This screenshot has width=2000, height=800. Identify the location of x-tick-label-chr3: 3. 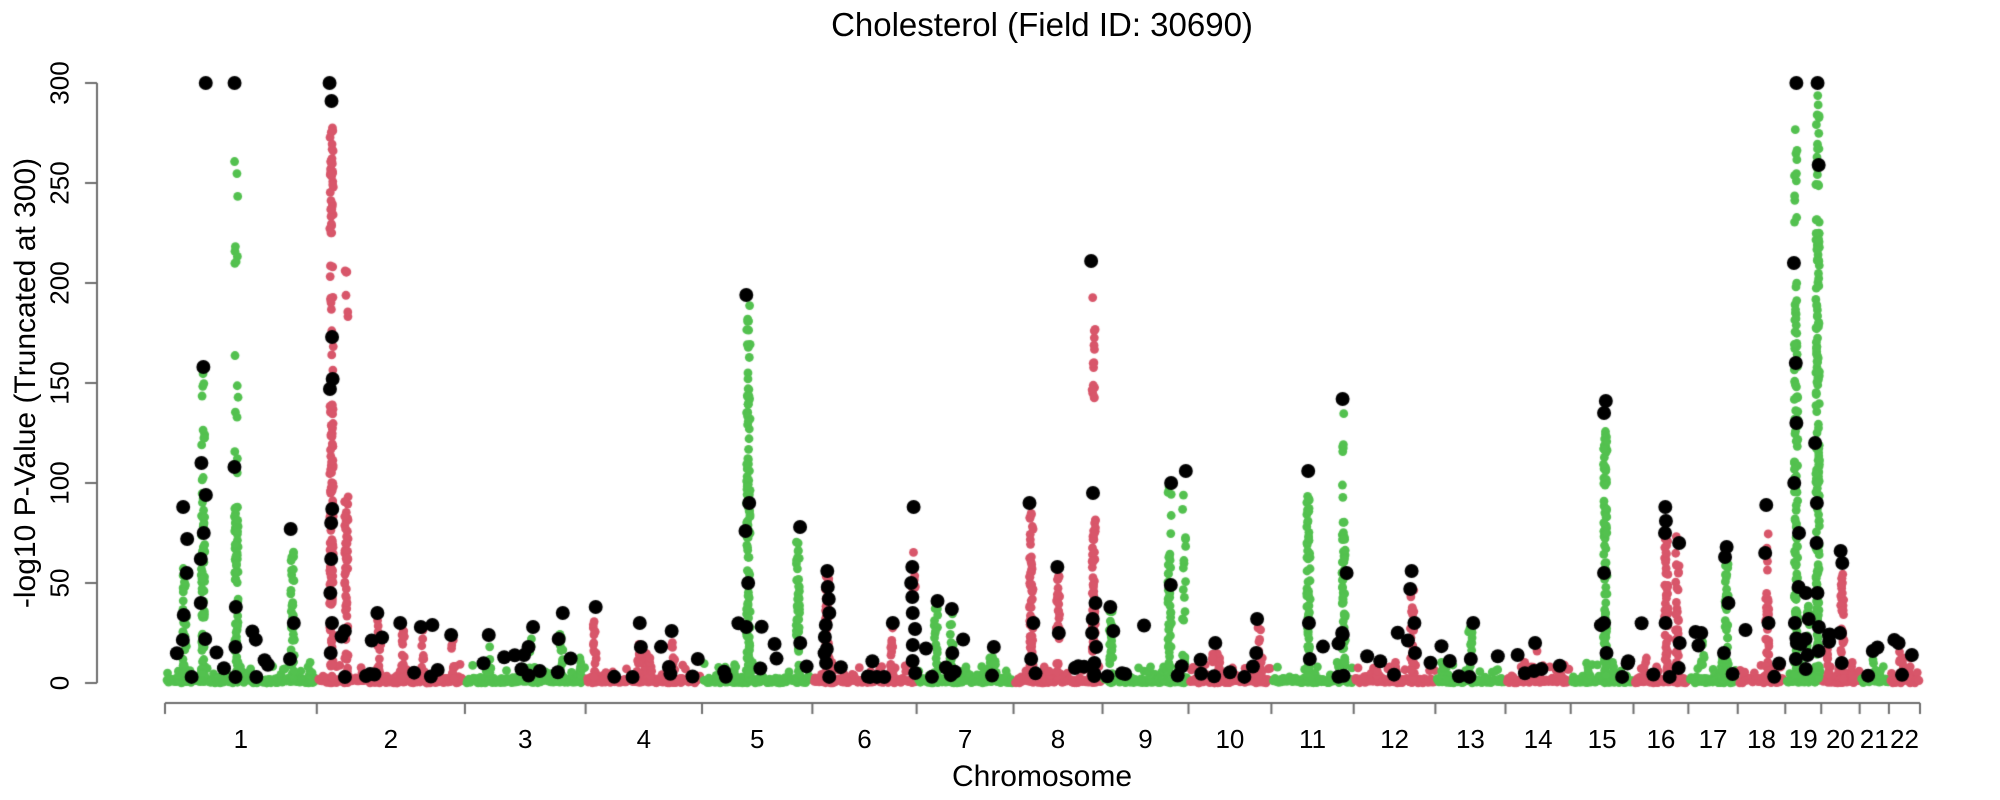
(525, 739).